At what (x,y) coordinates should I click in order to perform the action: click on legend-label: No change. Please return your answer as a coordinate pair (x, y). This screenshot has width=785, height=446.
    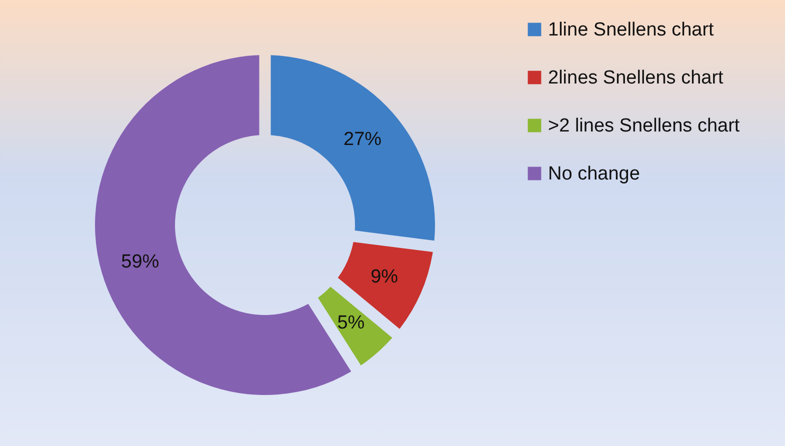
    Looking at the image, I should click on (594, 174).